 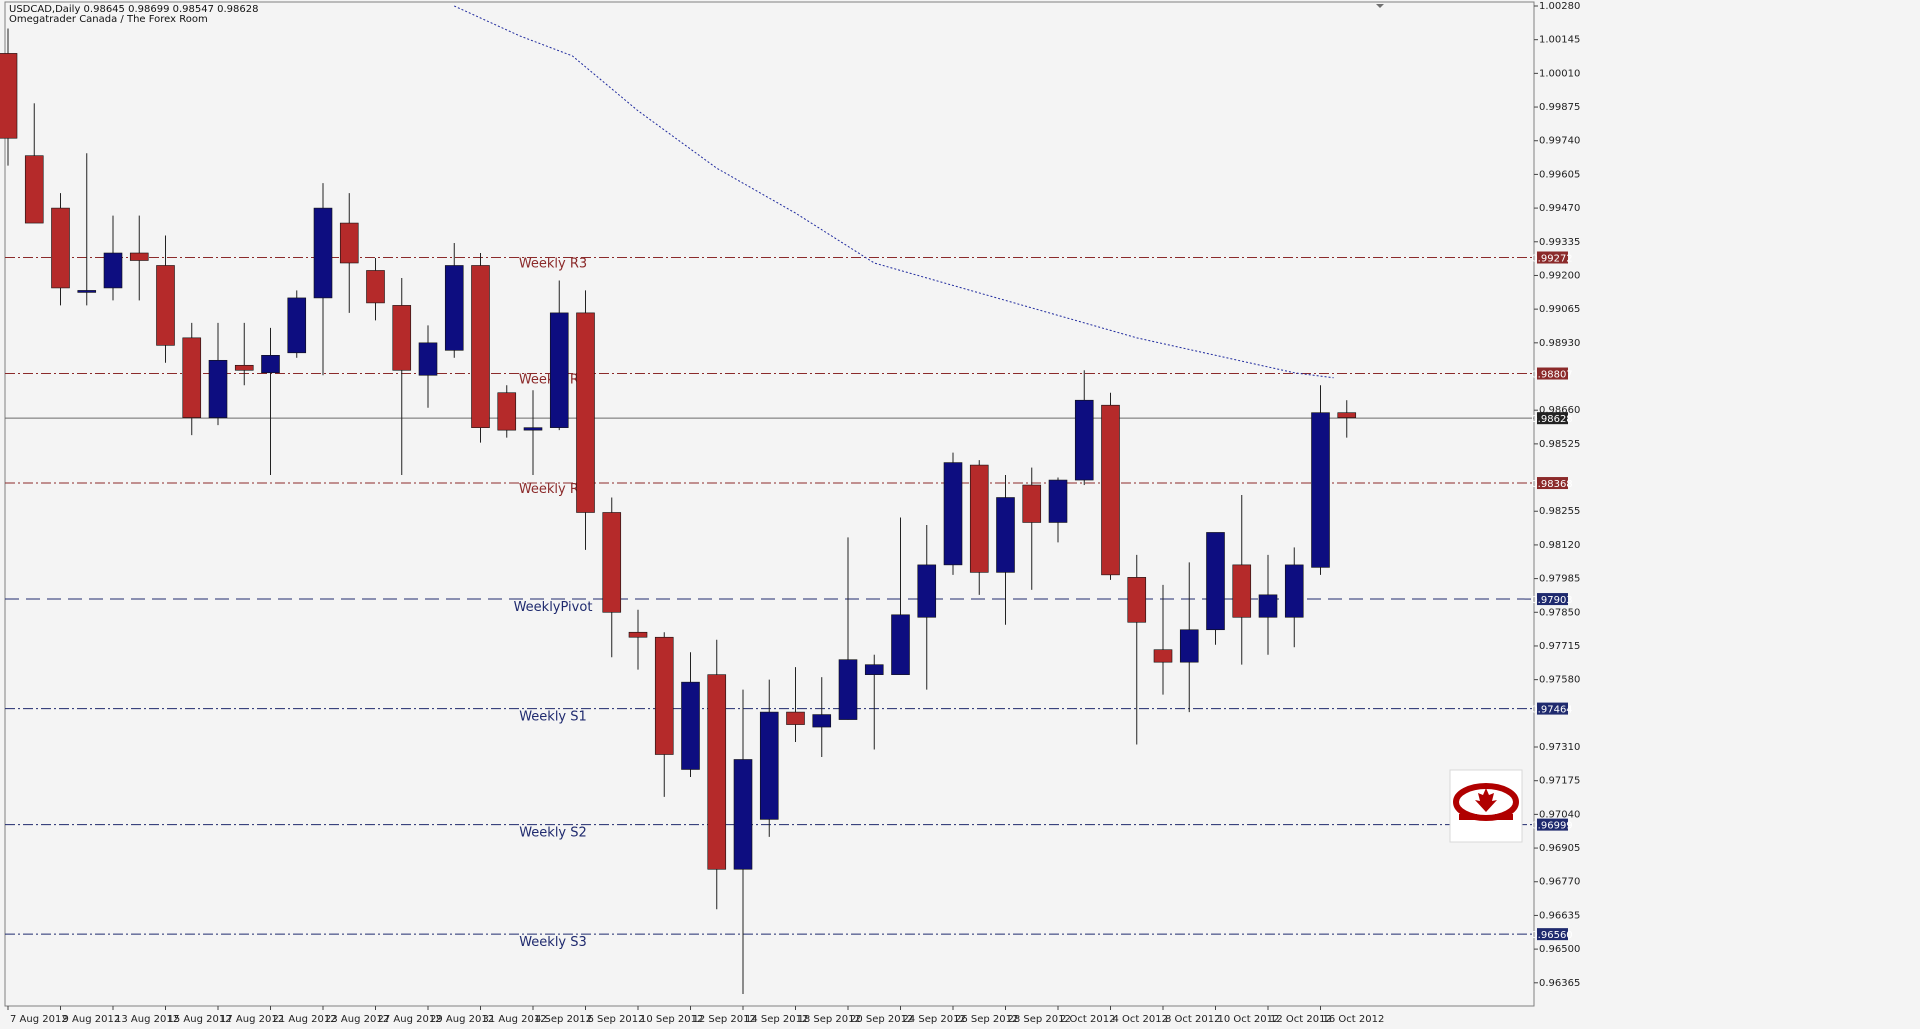 I want to click on x-tick-label: 12 Sep 2012, so click(x=724, y=1019).